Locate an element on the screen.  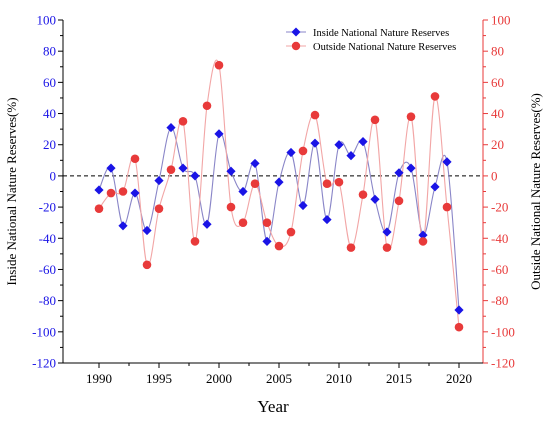
right-y-axis-title: Outside National Nature Reserves(%) is located at coordinates (535, 191).